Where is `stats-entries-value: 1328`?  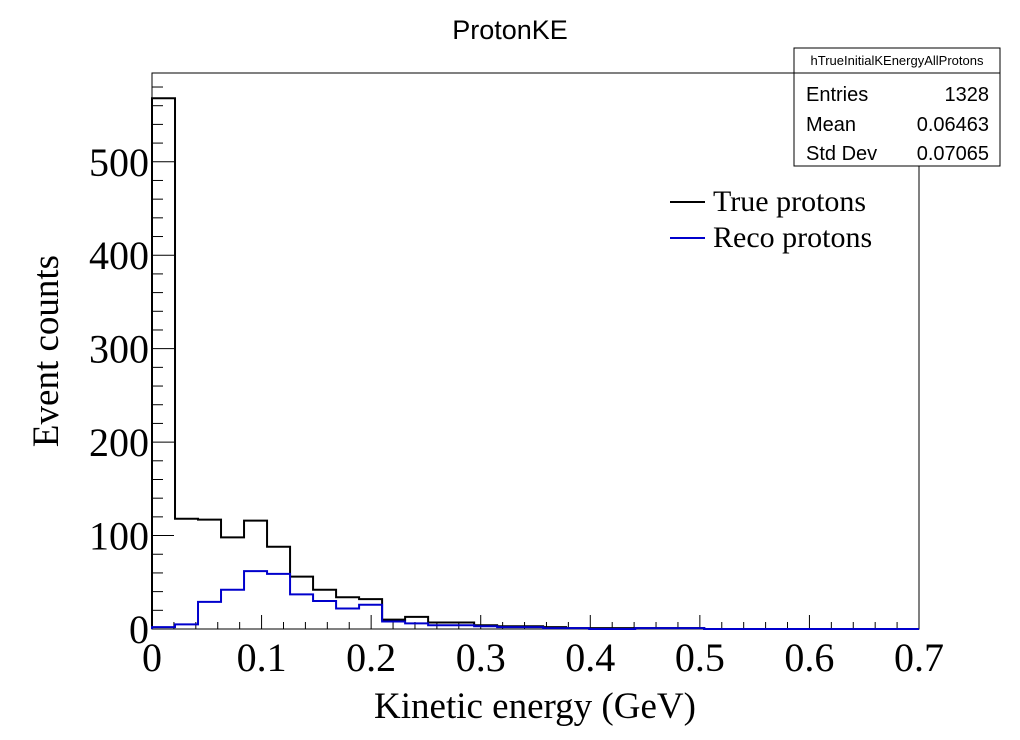 stats-entries-value: 1328 is located at coordinates (967, 95).